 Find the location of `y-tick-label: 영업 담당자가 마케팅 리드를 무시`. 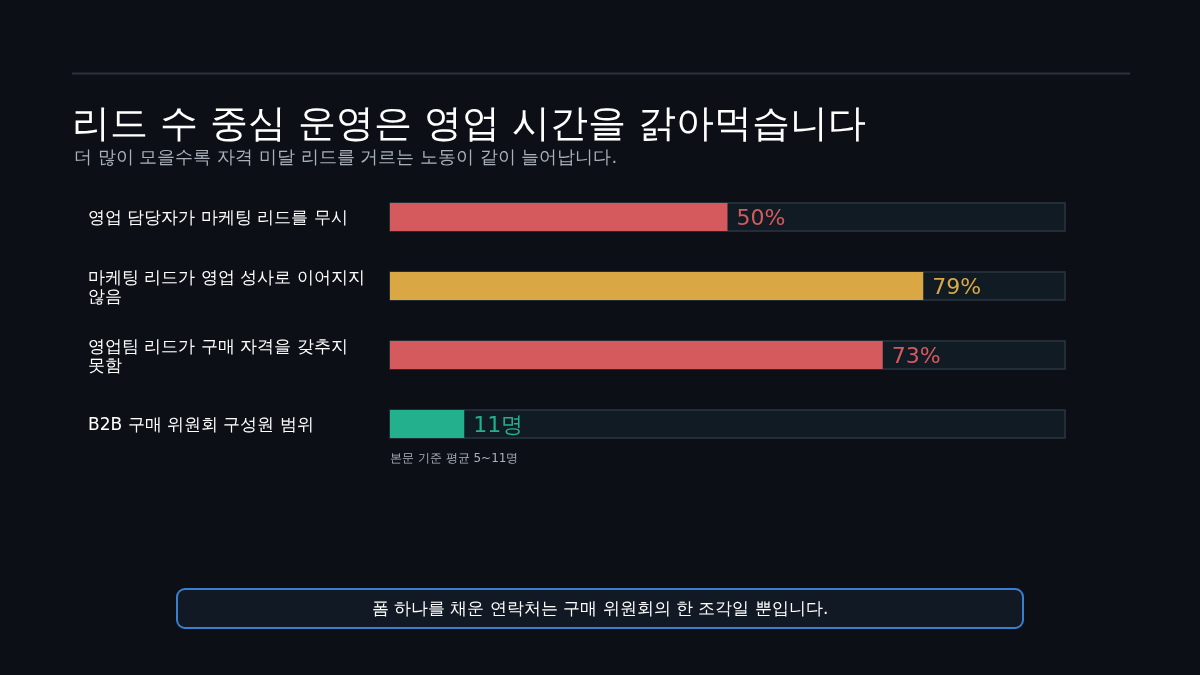

y-tick-label: 영업 담당자가 마케팅 리드를 무시 is located at coordinates (218, 217).